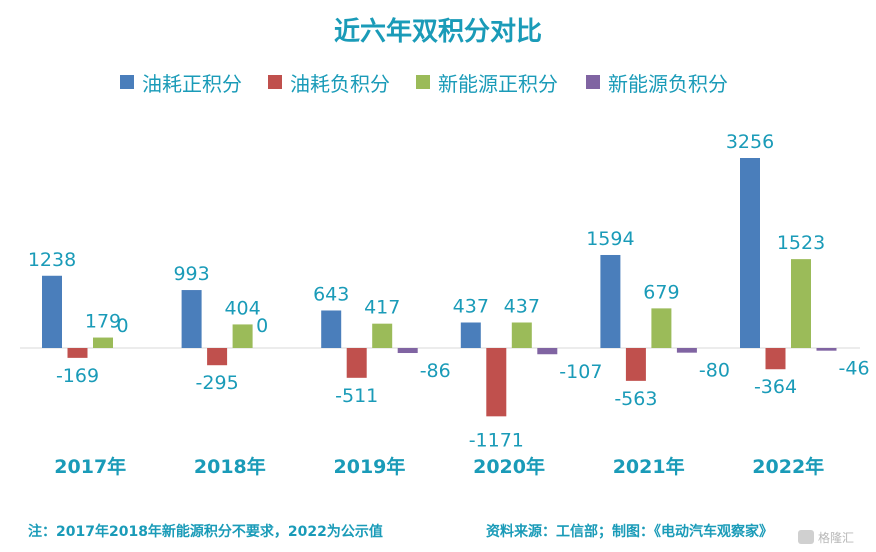  I want to click on data-label-s1-2021年: 1594, so click(610, 239).